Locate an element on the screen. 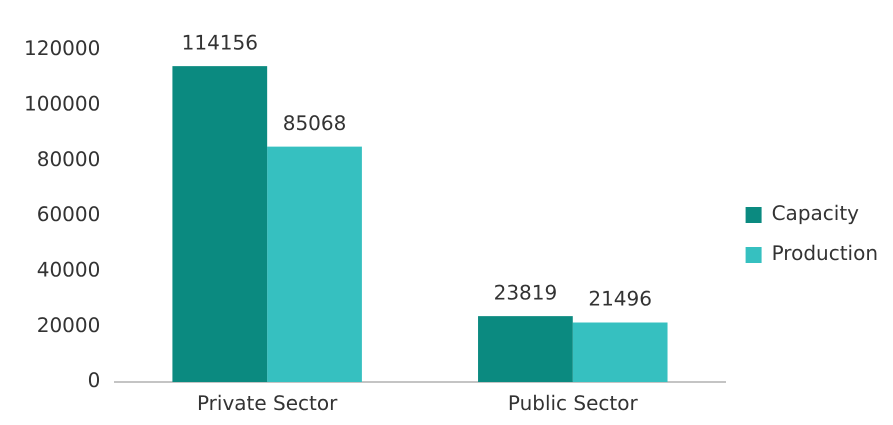 This screenshot has width=893, height=425. y-tick-label: 40000 is located at coordinates (68, 270).